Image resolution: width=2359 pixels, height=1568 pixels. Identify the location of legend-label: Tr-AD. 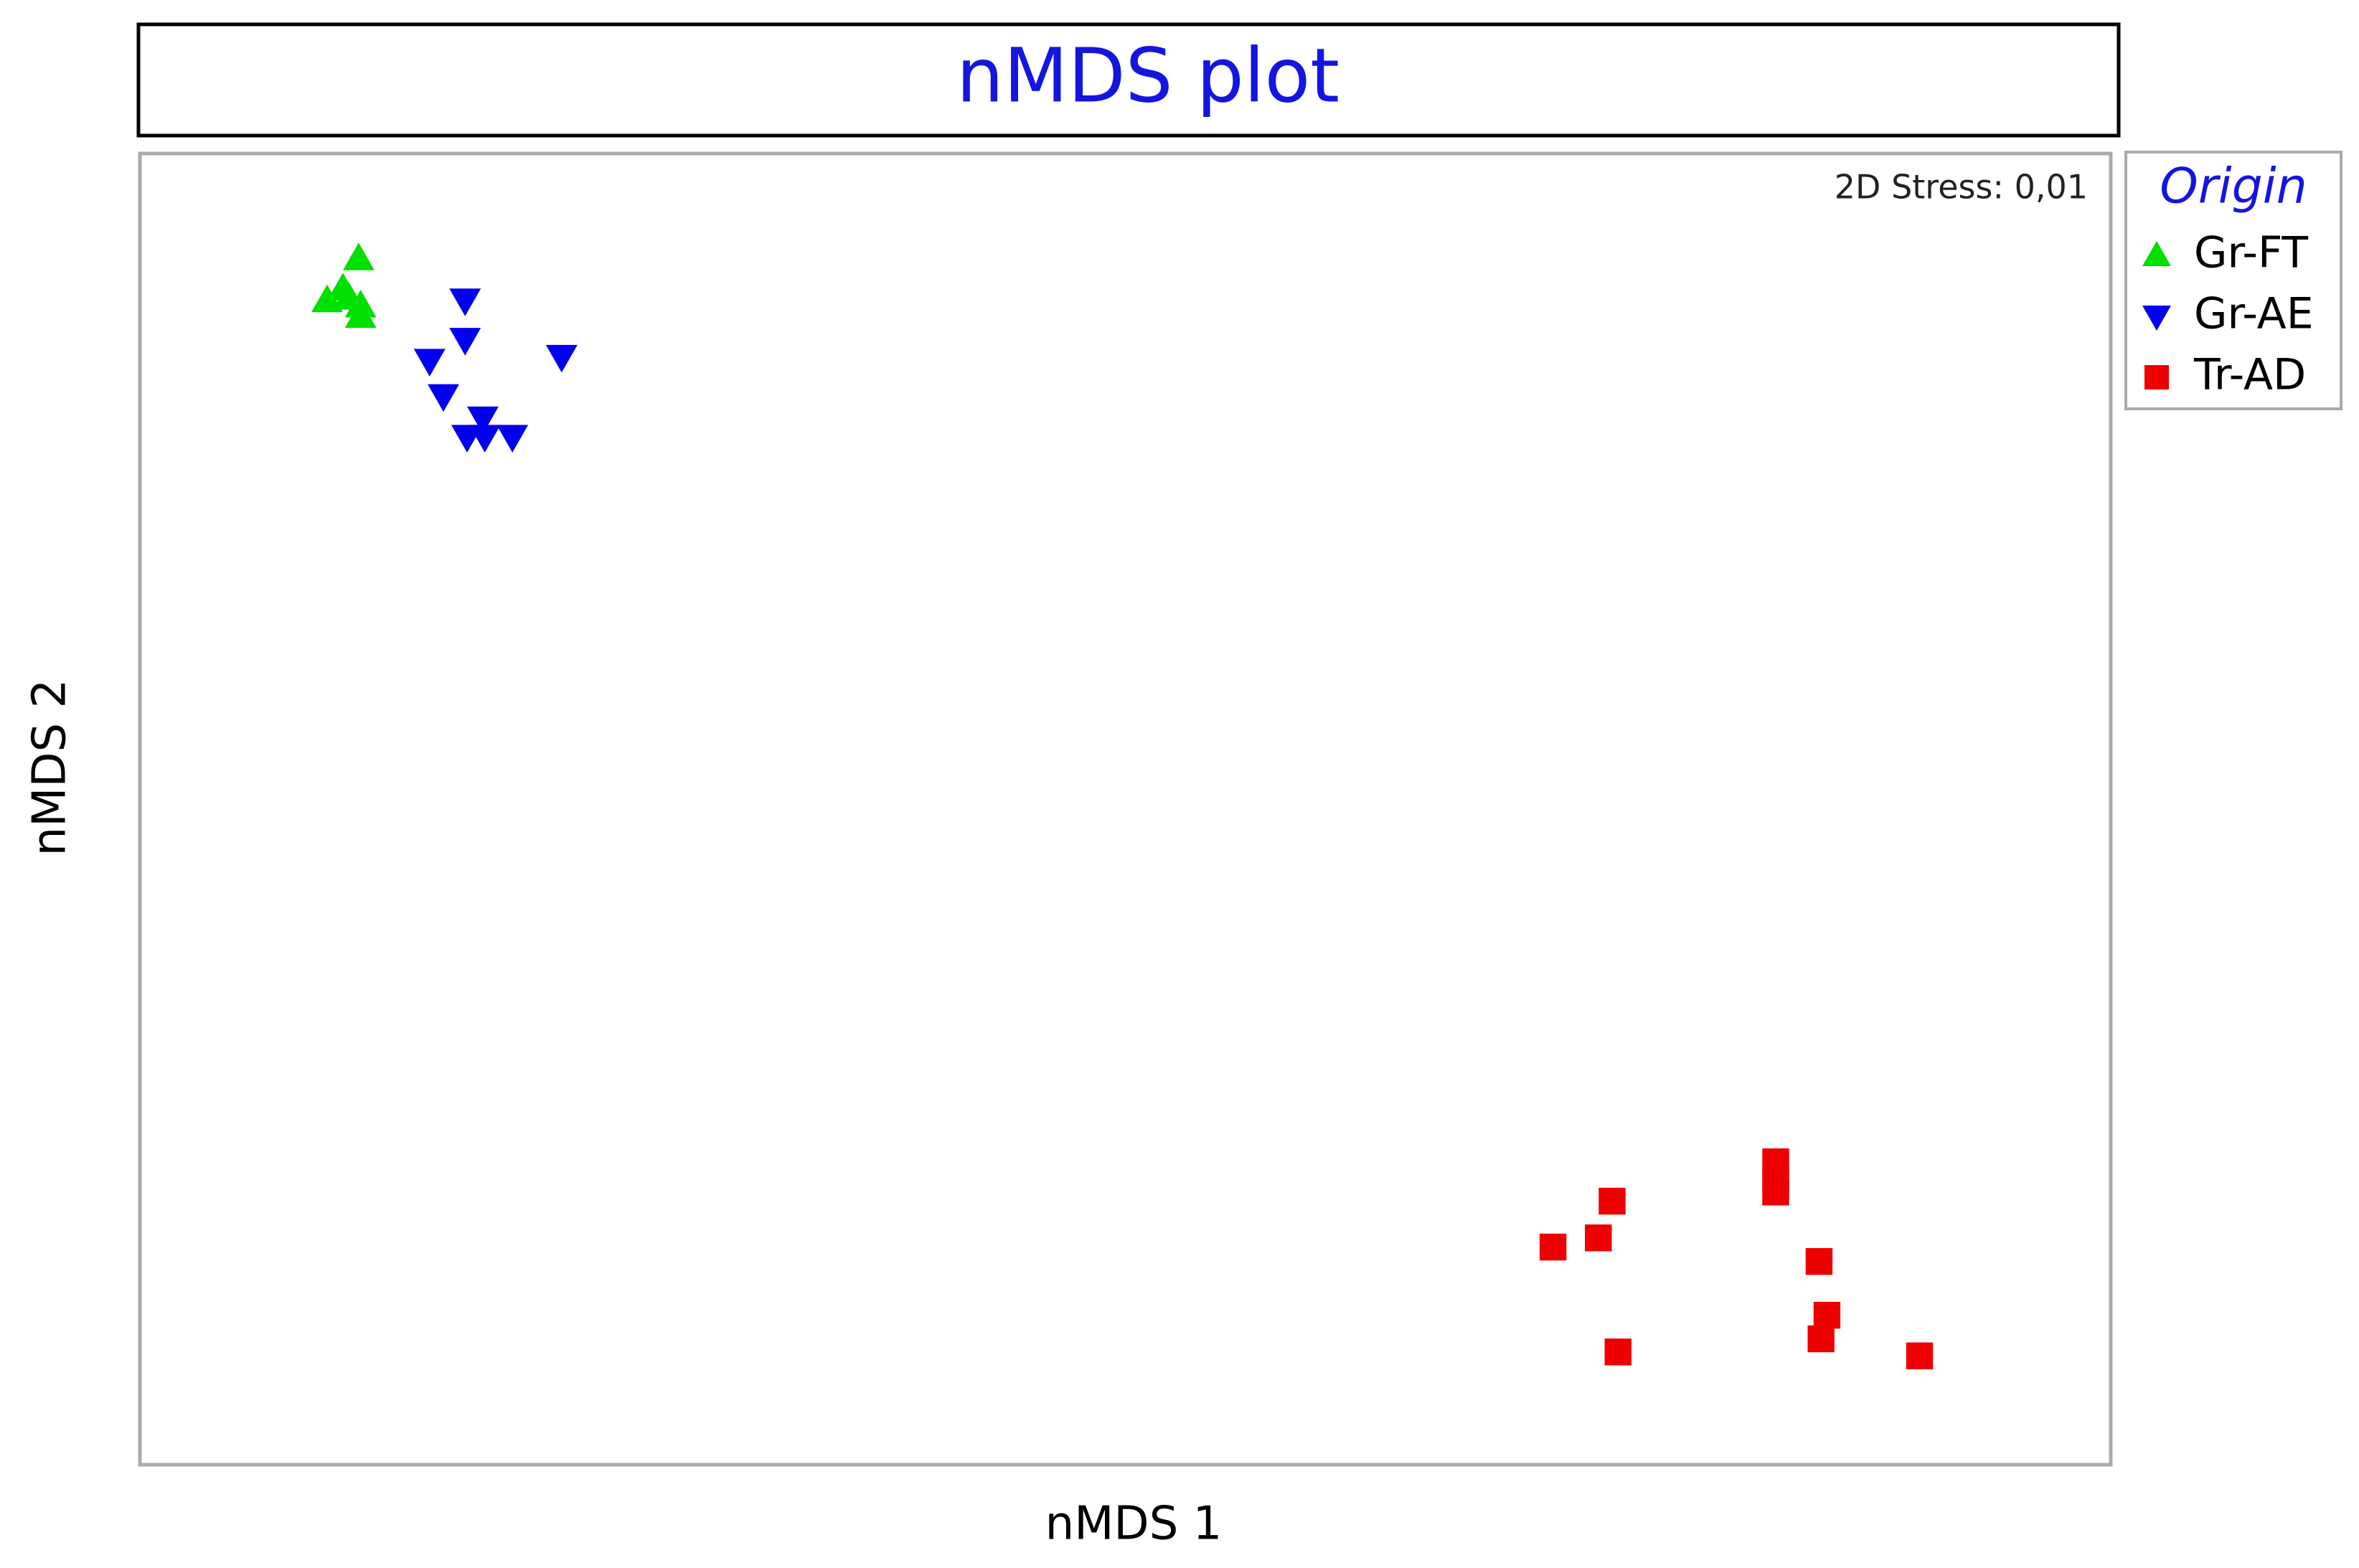
(2249, 375).